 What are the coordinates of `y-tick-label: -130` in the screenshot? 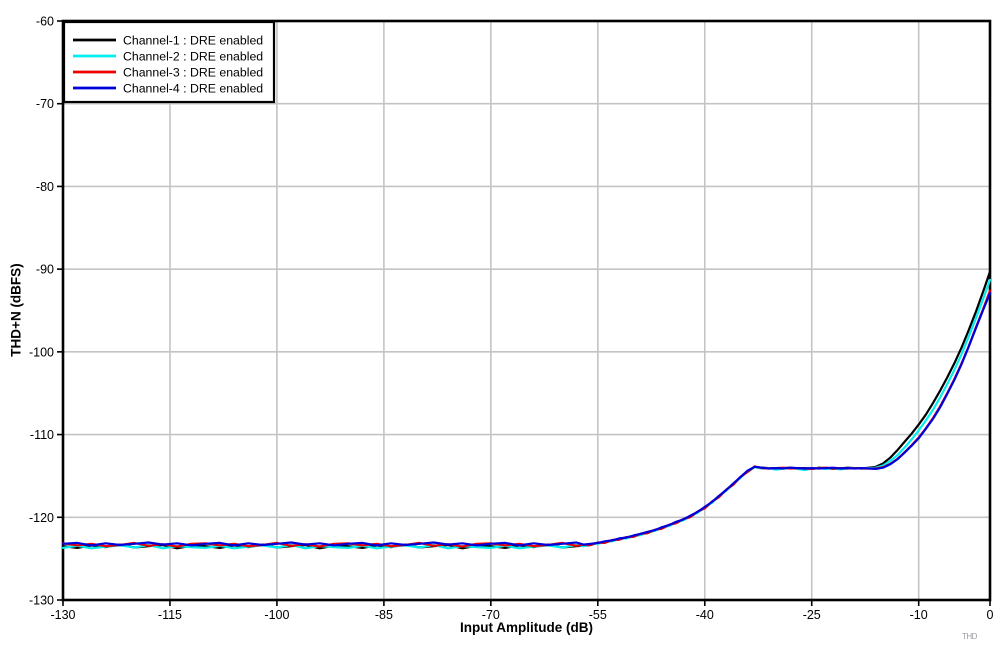 It's located at (41, 601).